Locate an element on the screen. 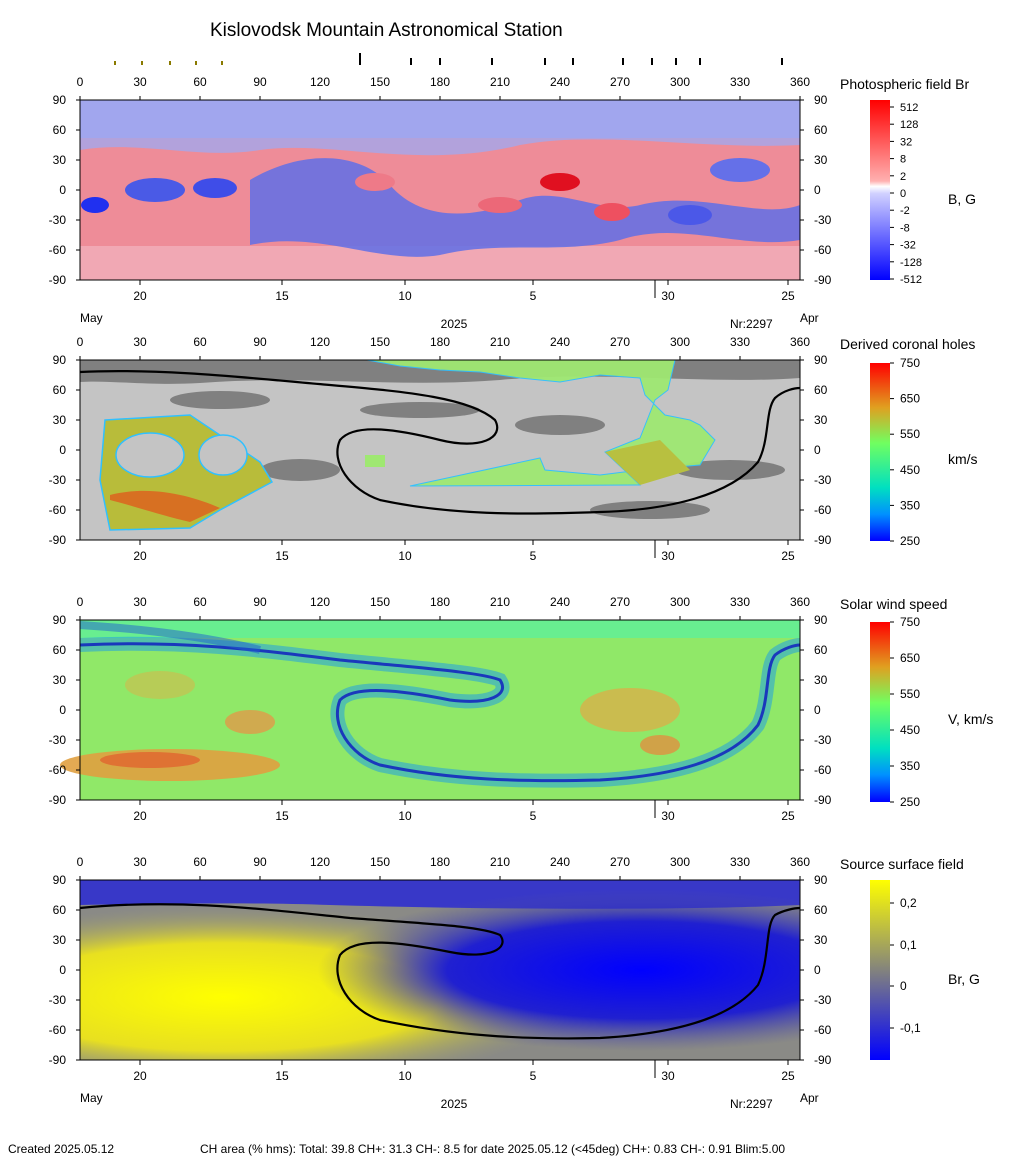  colorbar-tick-label: 128 is located at coordinates (909, 125).